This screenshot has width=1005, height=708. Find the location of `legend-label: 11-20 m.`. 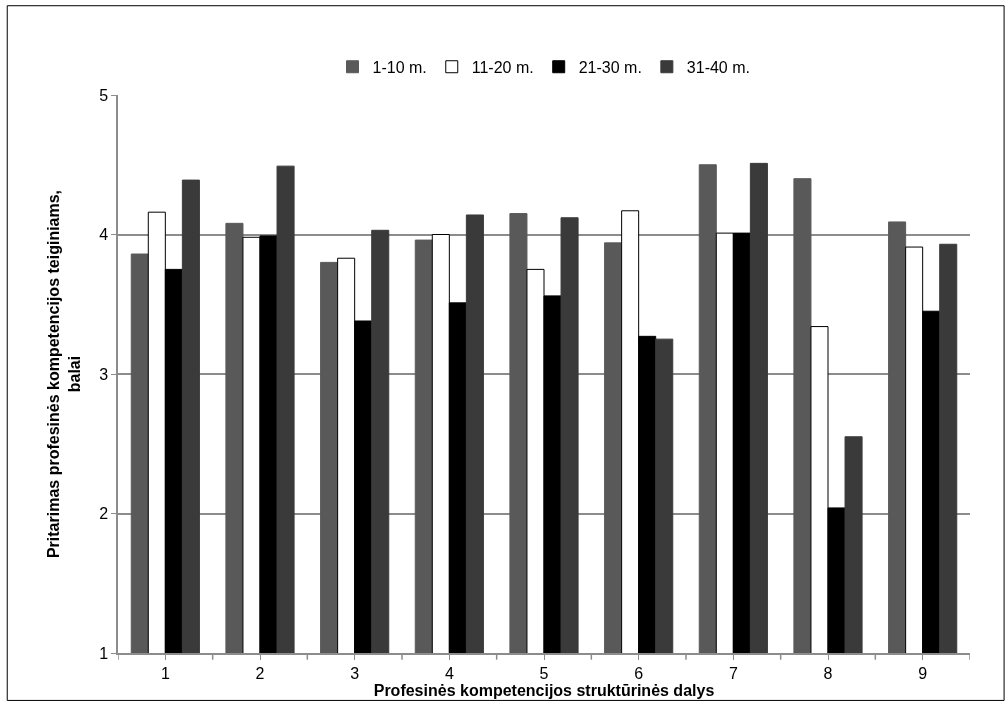

legend-label: 11-20 m. is located at coordinates (502, 67).